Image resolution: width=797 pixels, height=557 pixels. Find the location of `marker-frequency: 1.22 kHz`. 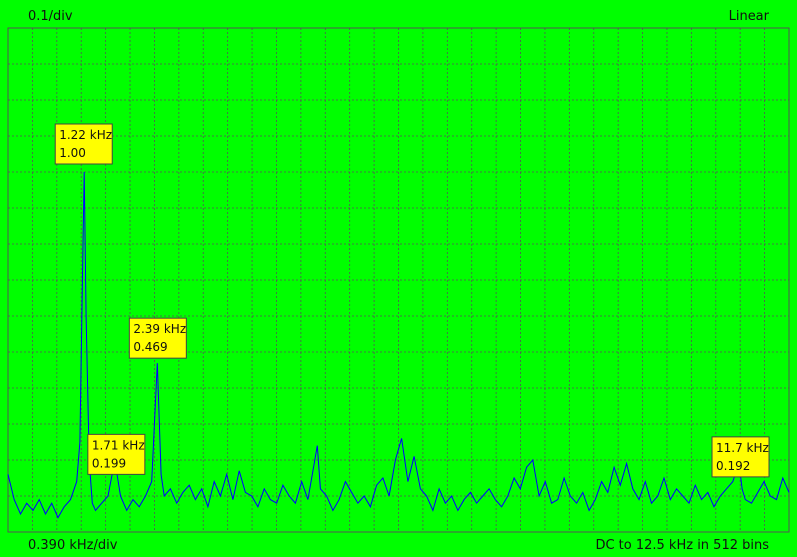

marker-frequency: 1.22 kHz is located at coordinates (85, 135).